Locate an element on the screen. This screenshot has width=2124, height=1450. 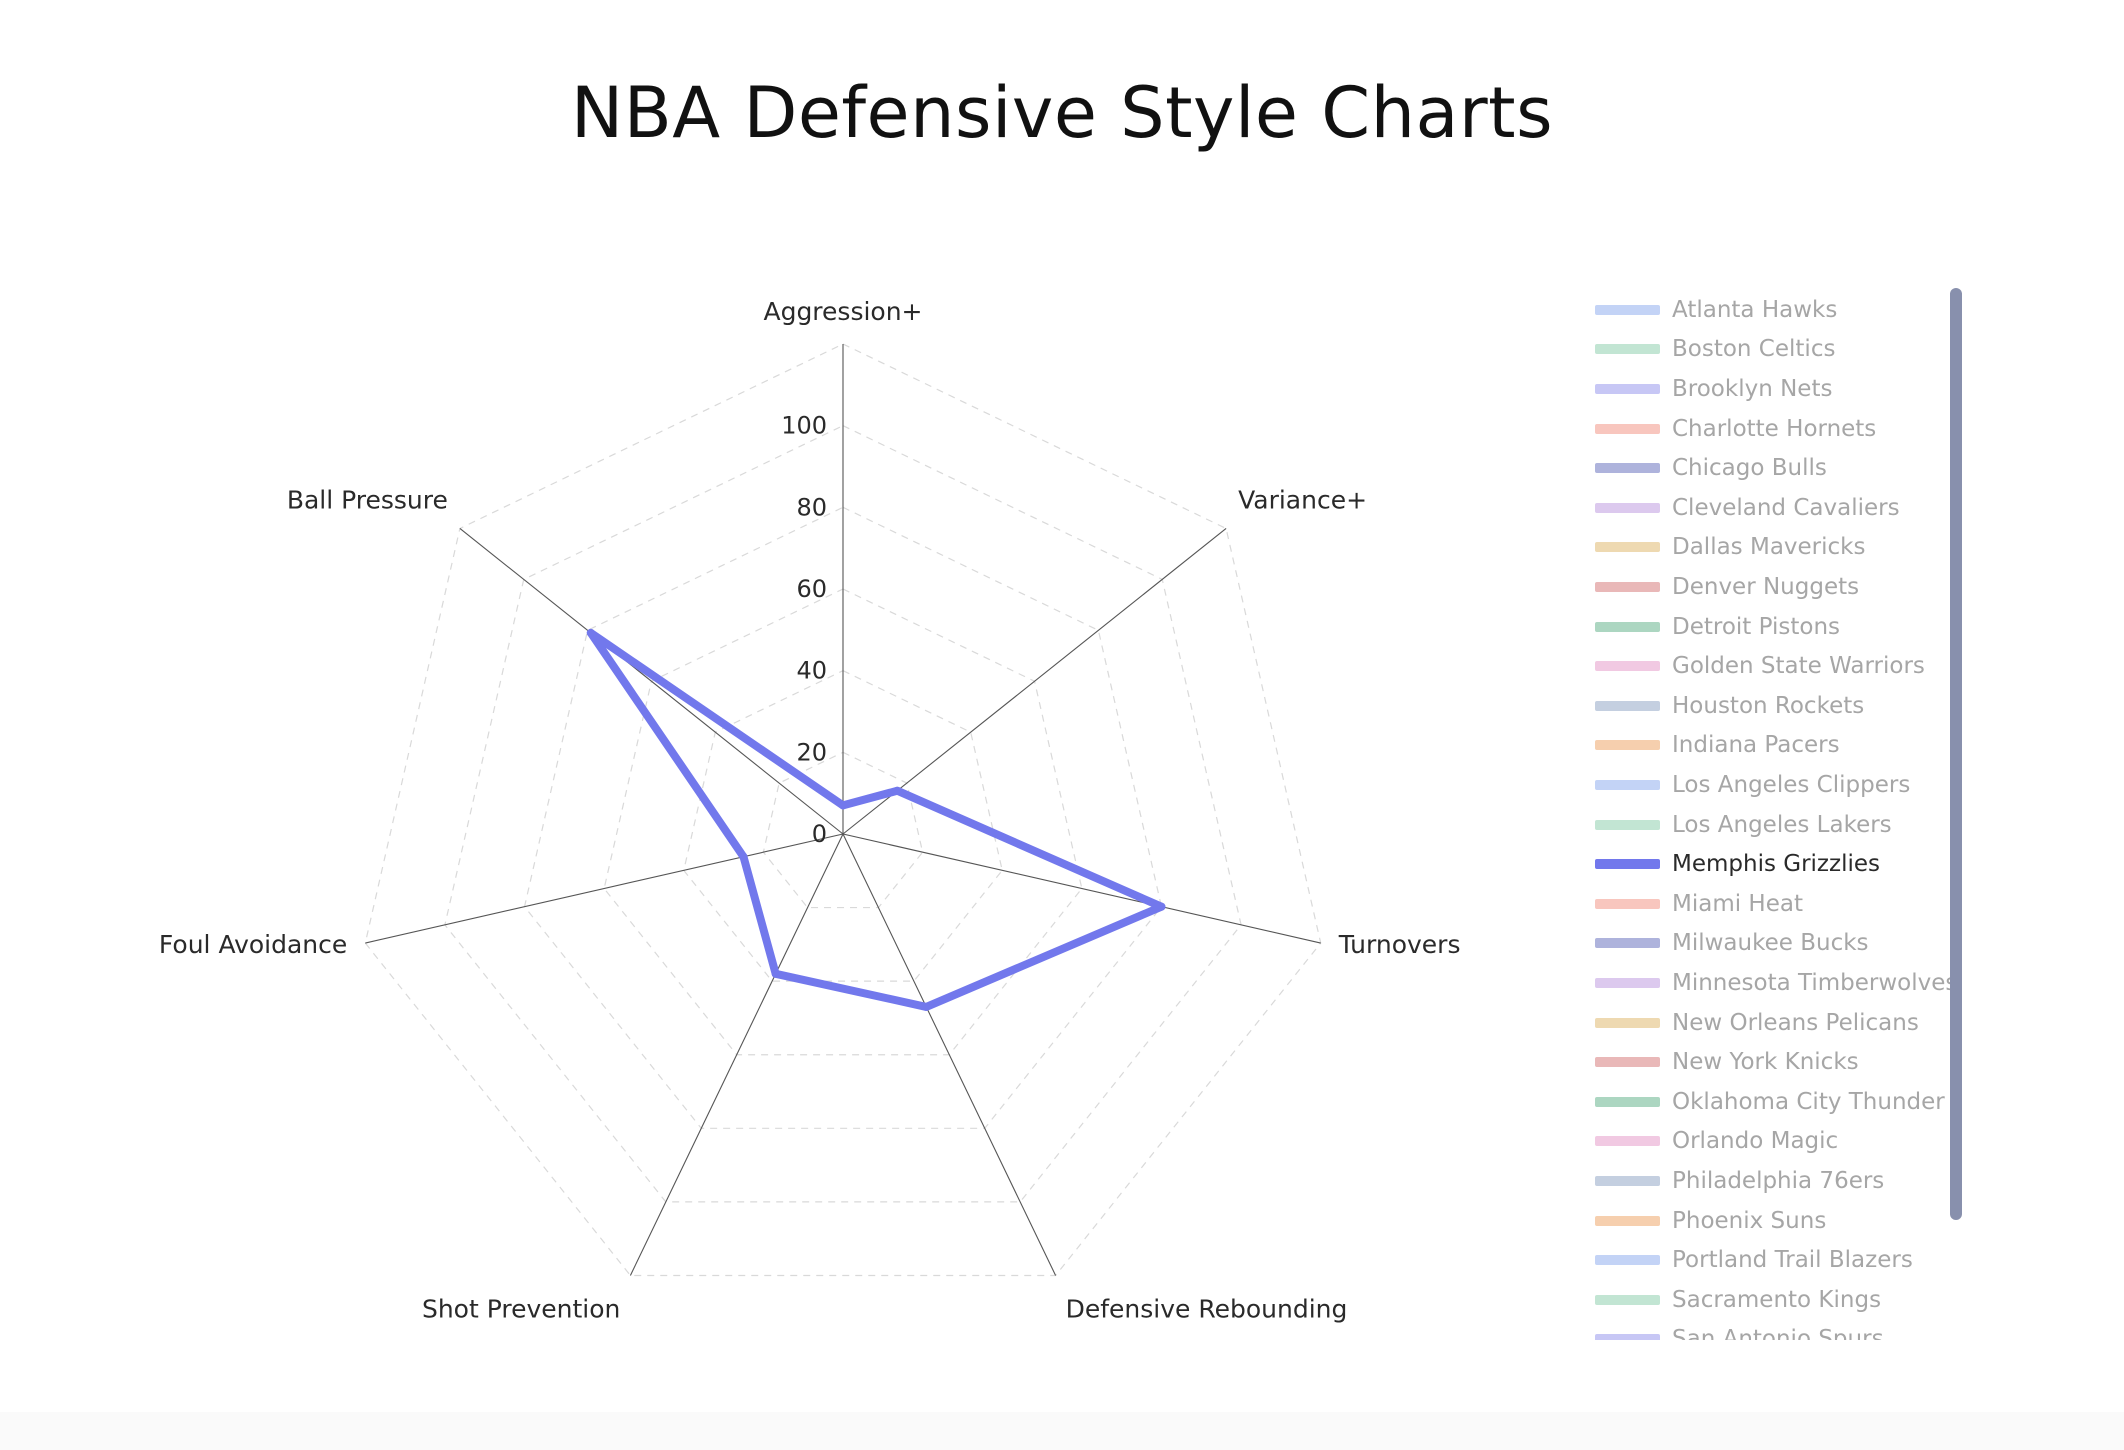
legend-item: Charlotte Hornets is located at coordinates (1782, 429).